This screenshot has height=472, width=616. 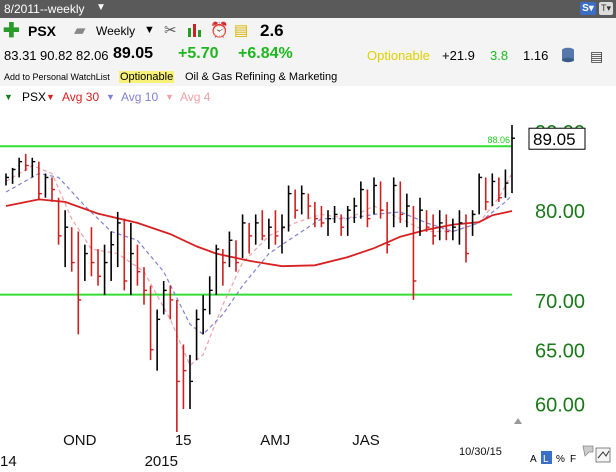 What do you see at coordinates (169, 97) in the screenshot?
I see `legend-avg4-icon: ▼` at bounding box center [169, 97].